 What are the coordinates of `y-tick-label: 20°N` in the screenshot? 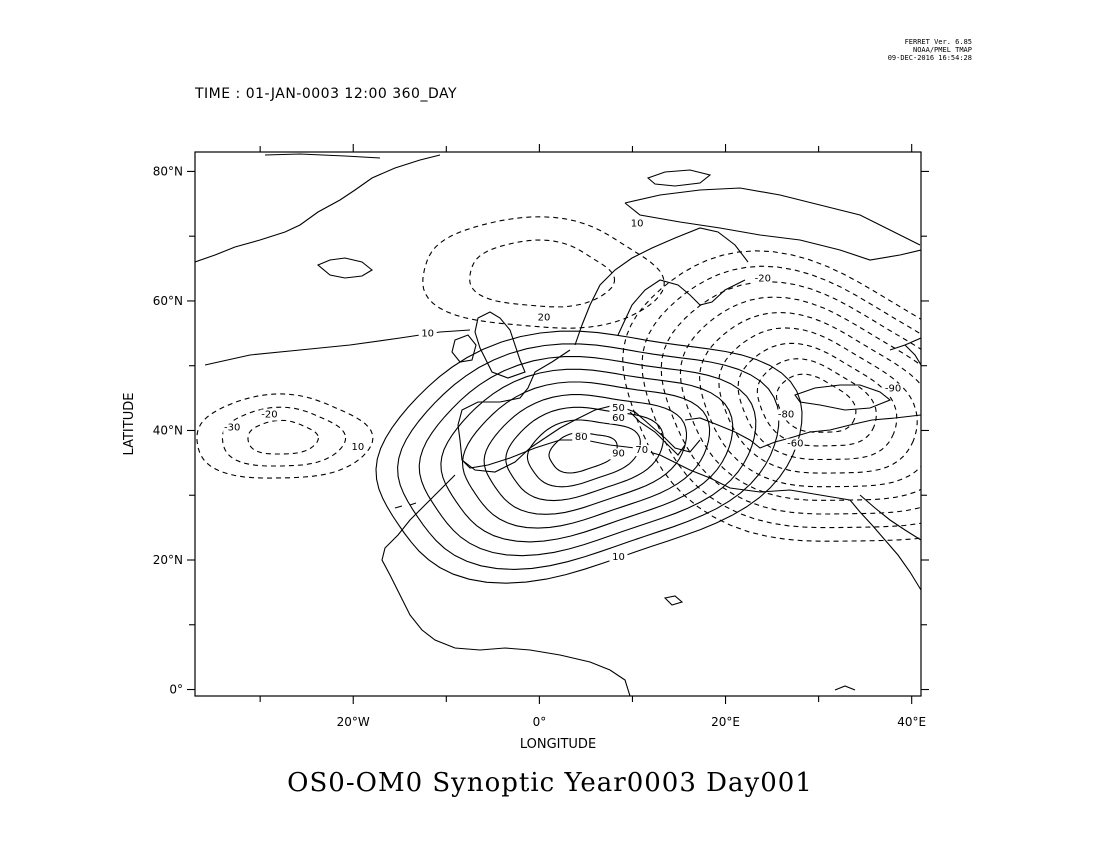 It's located at (168, 560).